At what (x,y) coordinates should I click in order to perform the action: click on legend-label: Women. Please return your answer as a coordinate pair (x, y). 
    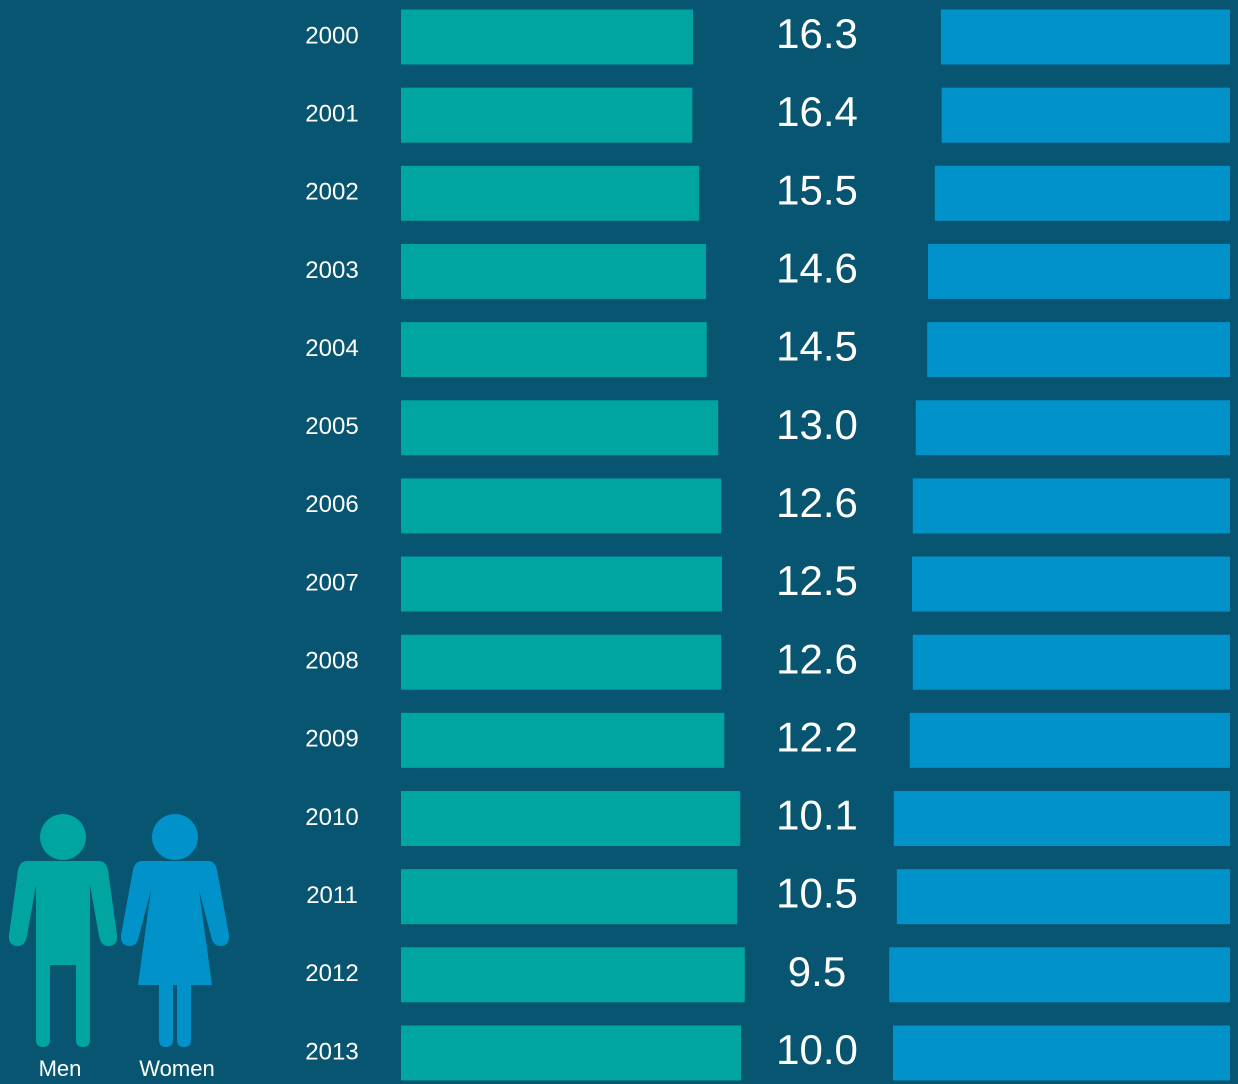
    Looking at the image, I should click on (176, 1068).